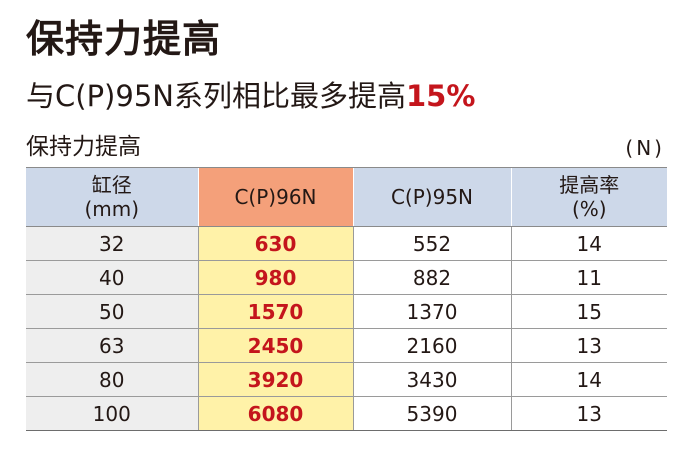  I want to click on table-row: 80 3920 3430 14, so click(346, 379).